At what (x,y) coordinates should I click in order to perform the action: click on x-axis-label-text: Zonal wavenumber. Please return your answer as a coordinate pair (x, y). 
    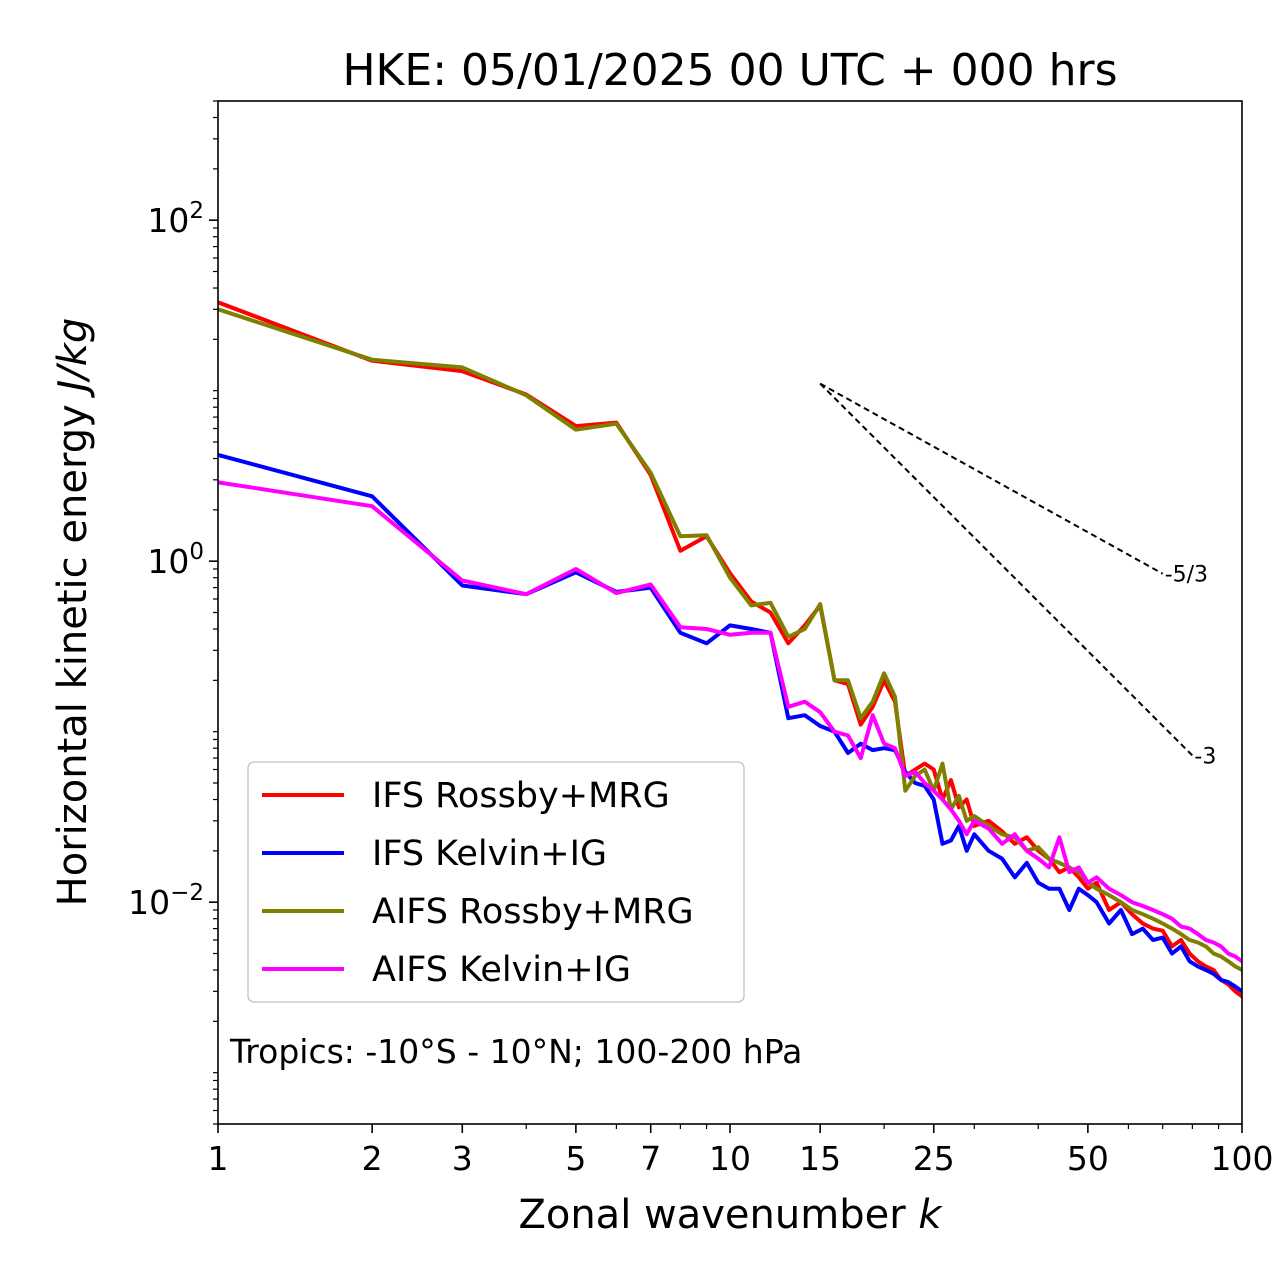
    Looking at the image, I should click on (712, 1215).